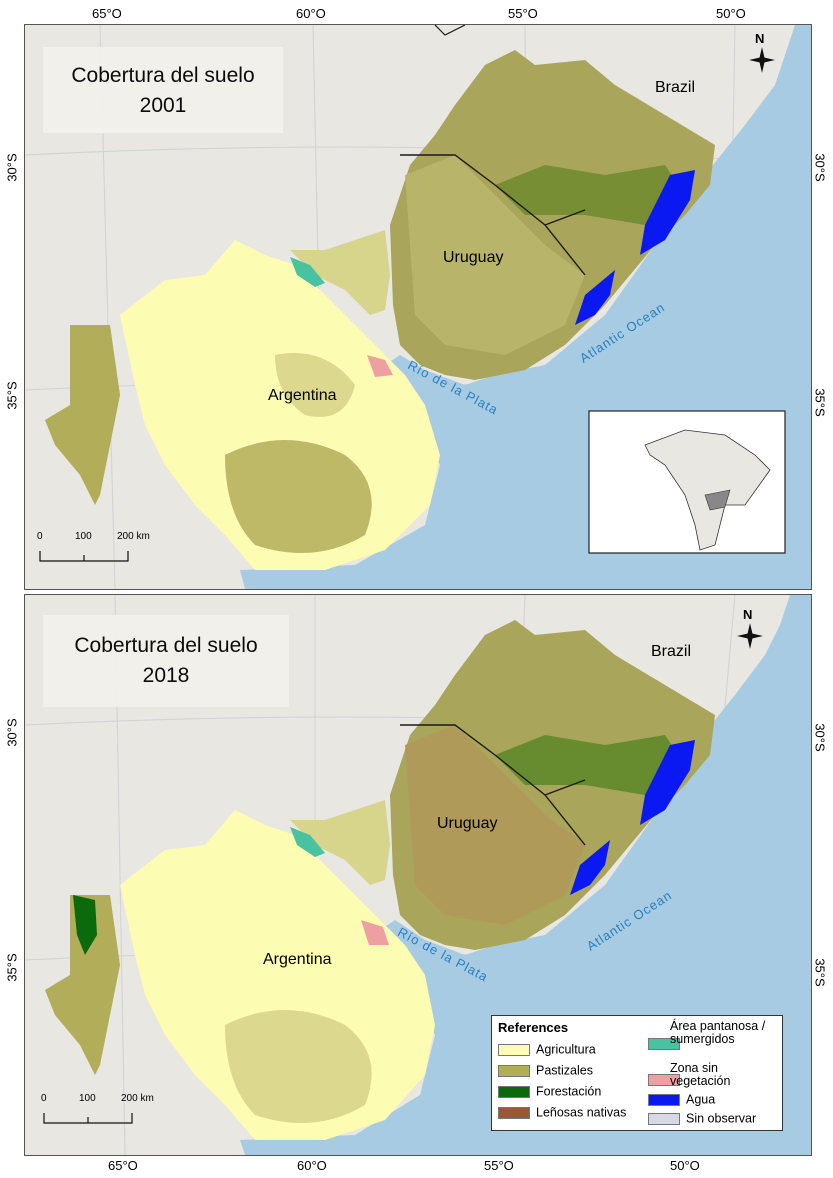 The height and width of the screenshot is (1178, 833). What do you see at coordinates (533, 1027) in the screenshot?
I see `legend-title: References` at bounding box center [533, 1027].